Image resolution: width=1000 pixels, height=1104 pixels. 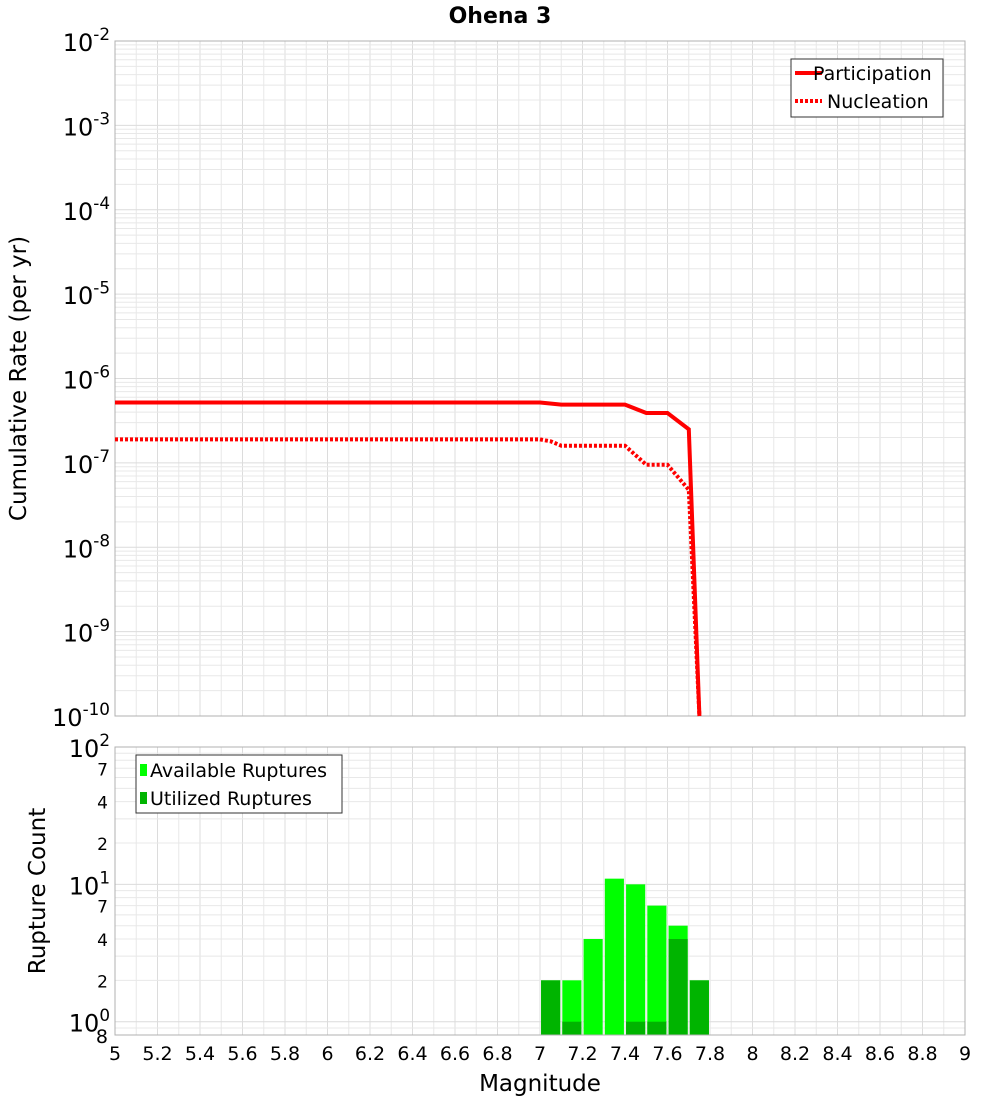 I want to click on bottom-y-tick-label: 10⁰, so click(x=89, y=1021).